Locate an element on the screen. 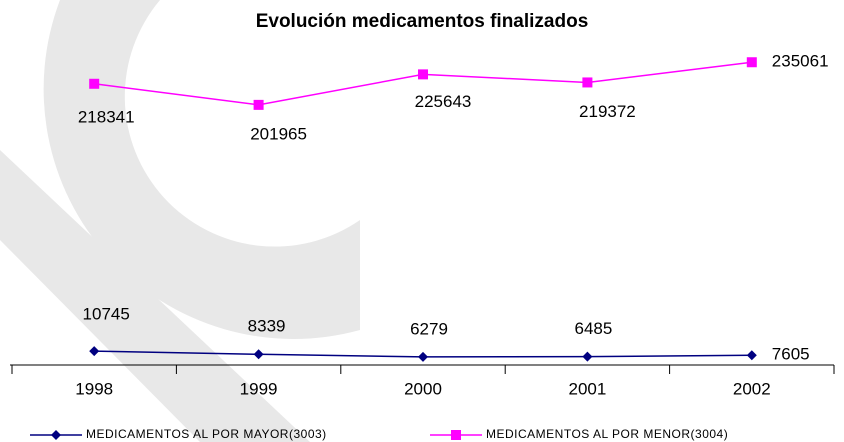  data-label: 6279 is located at coordinates (429, 328).